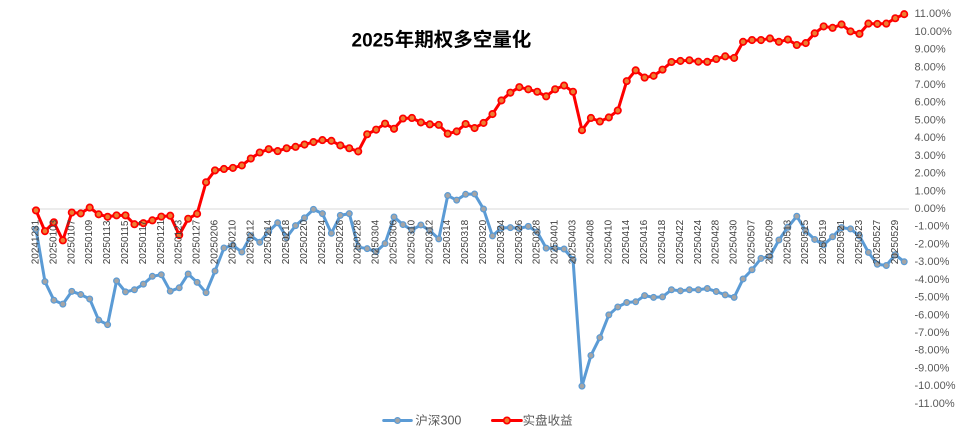 The height and width of the screenshot is (437, 961). What do you see at coordinates (734, 241) in the screenshot?
I see `svg-text: 20250430` at bounding box center [734, 241].